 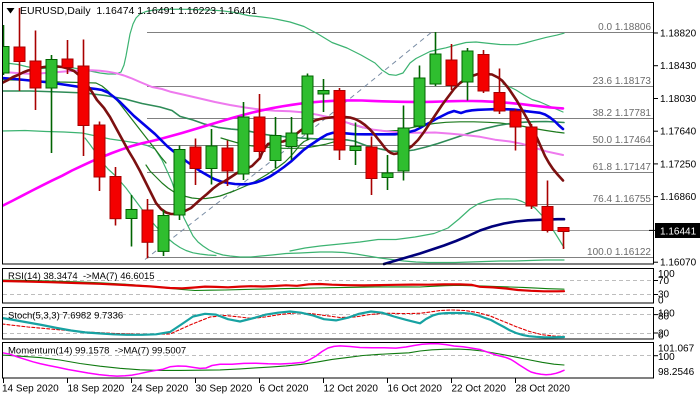 What do you see at coordinates (479, 389) in the screenshot?
I see `svg-text: 22 Oct 2020` at bounding box center [479, 389].